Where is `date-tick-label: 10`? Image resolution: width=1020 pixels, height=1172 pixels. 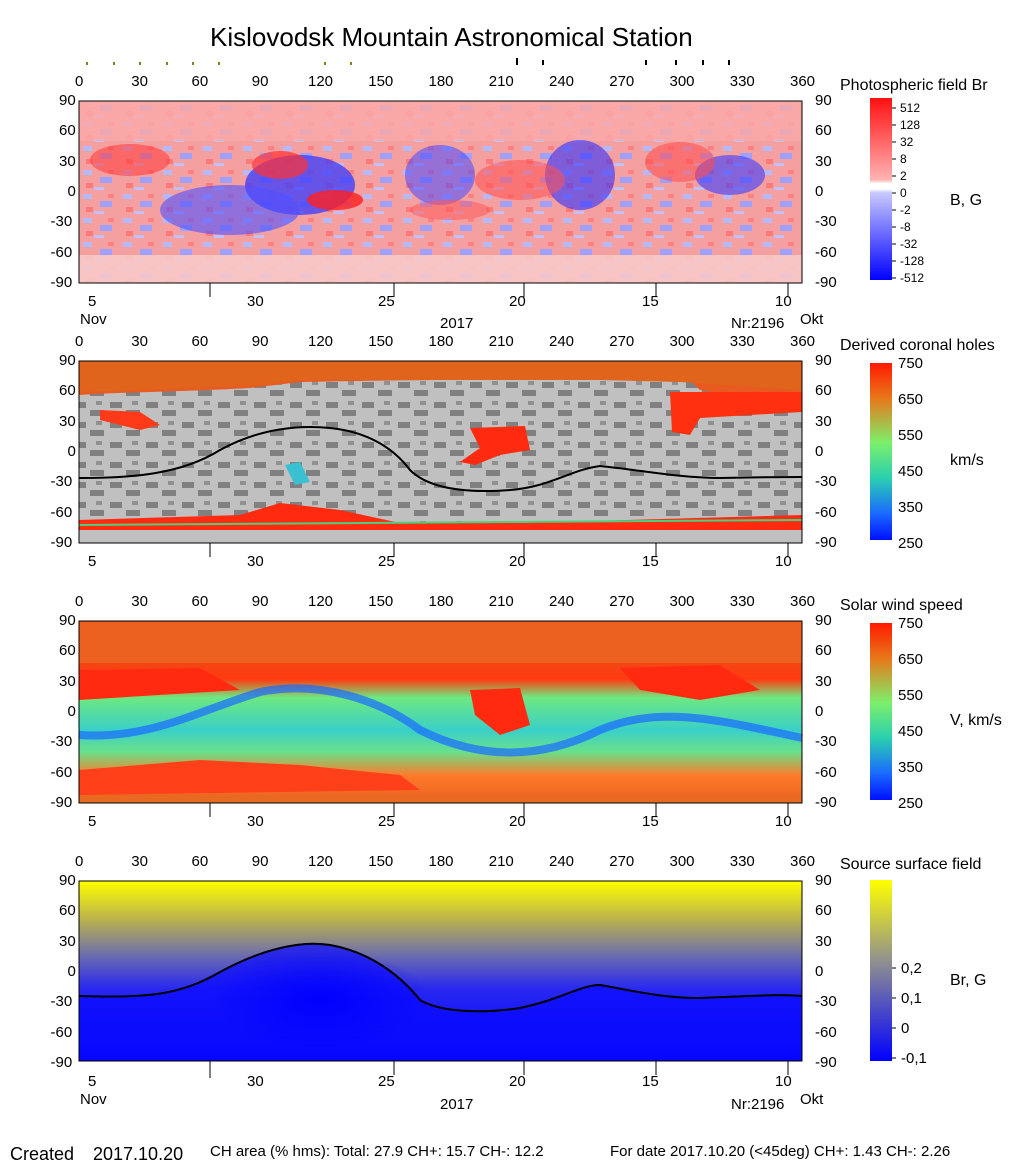
date-tick-label: 10 is located at coordinates (783, 821).